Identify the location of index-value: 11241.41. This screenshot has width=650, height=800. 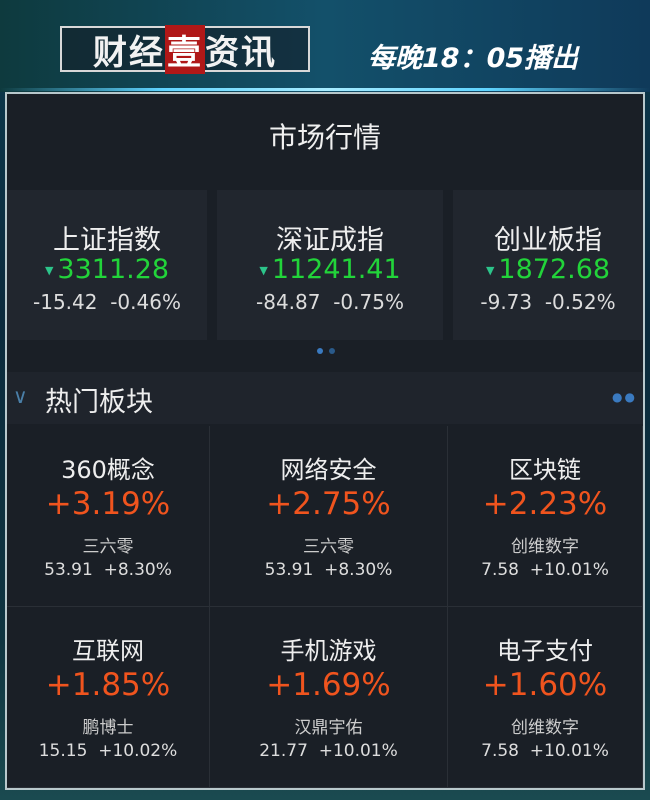
(336, 269).